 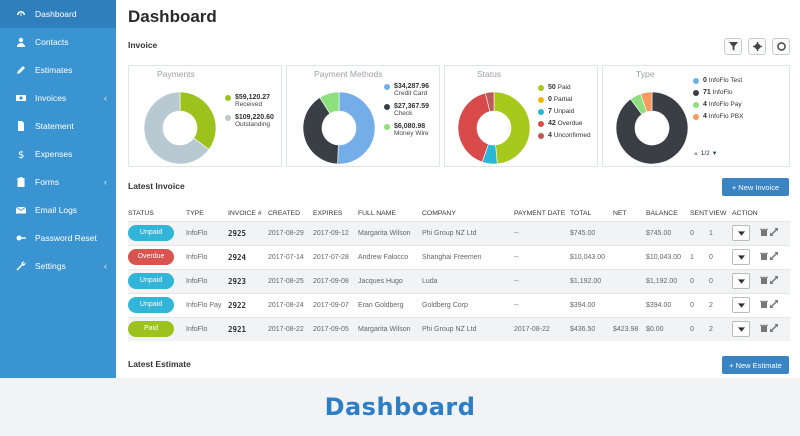 I want to click on cell-total: $394.00, so click(x=591, y=304).